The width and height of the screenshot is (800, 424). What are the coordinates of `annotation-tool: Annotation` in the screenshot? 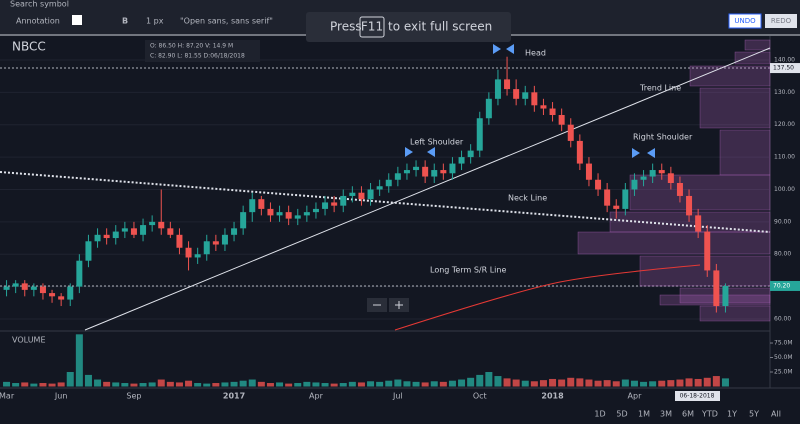 It's located at (38, 21).